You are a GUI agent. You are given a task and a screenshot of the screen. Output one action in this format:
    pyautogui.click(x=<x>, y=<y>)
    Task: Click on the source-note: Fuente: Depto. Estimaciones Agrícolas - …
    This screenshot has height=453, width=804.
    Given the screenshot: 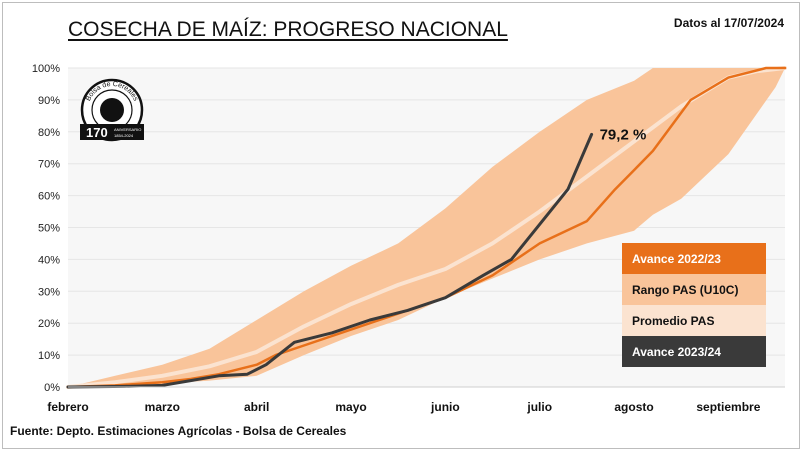 What is the action you would take?
    pyautogui.click(x=178, y=431)
    